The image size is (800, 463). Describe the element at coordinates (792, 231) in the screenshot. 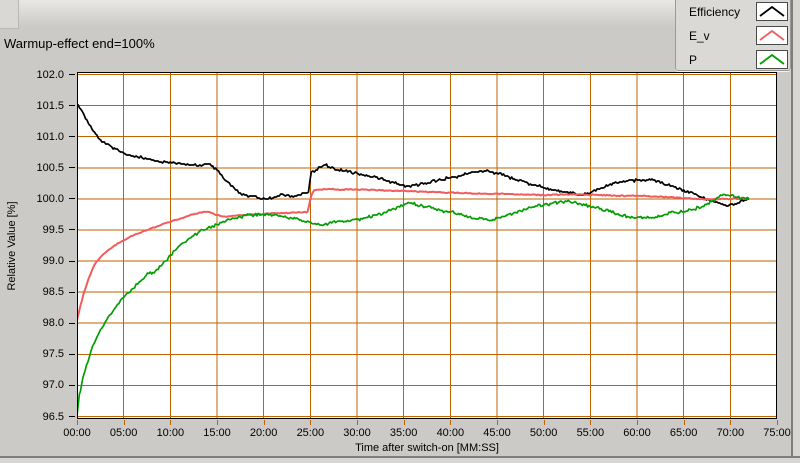

I see `window-border-right` at that location.